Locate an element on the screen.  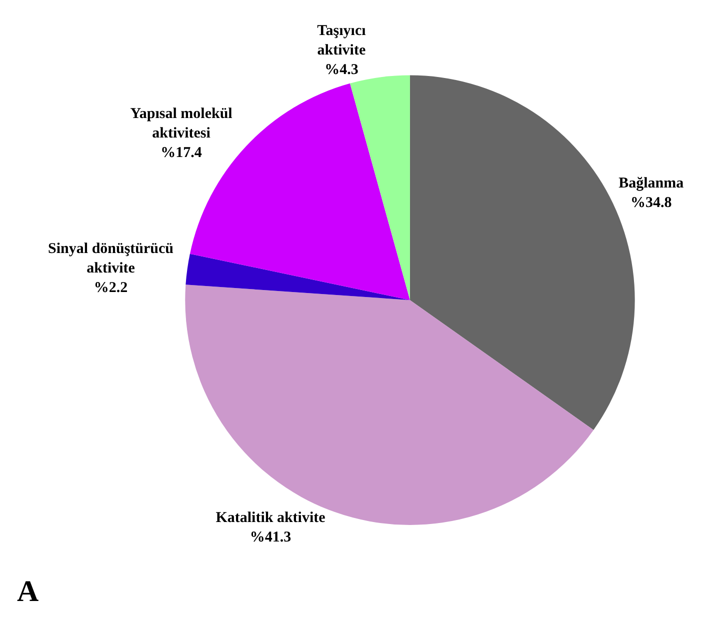
data-label: %41.3 is located at coordinates (271, 537).